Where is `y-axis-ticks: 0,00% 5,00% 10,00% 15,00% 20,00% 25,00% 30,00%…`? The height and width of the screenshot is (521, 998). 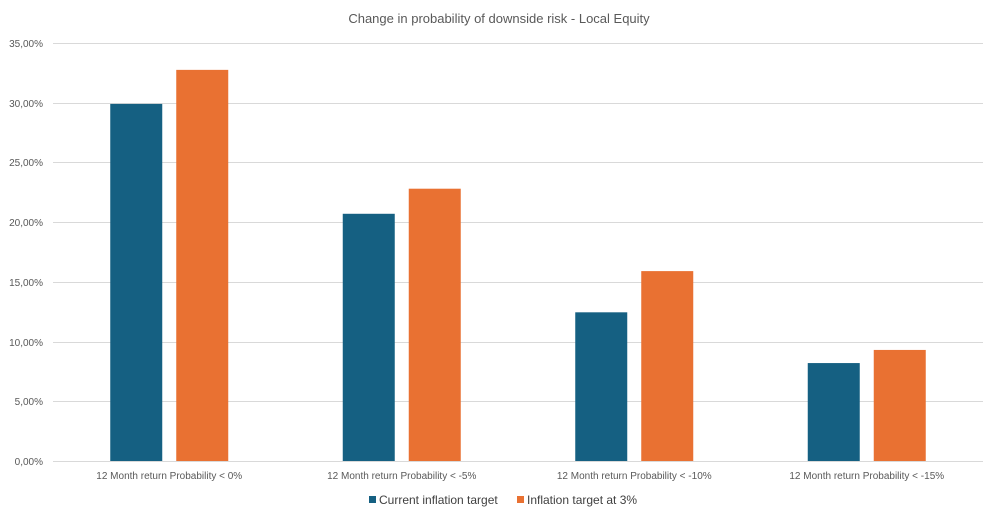
y-axis-ticks: 0,00% 5,00% 10,00% 15,00% 20,00% 25,00% 30,00%… is located at coordinates (26, 253).